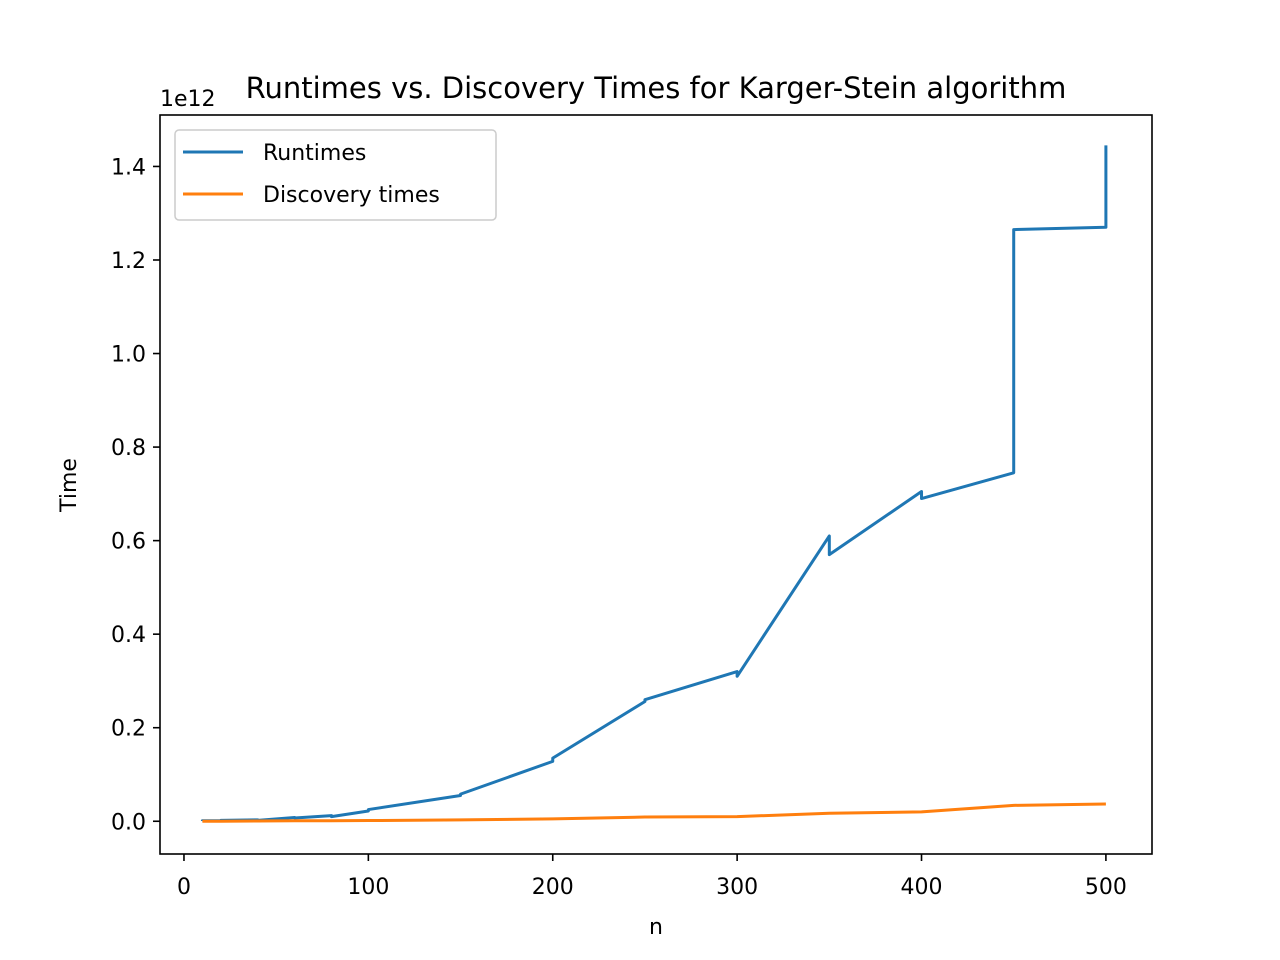 This screenshot has width=1280, height=960. I want to click on y-offset-label: 1e12, so click(188, 99).